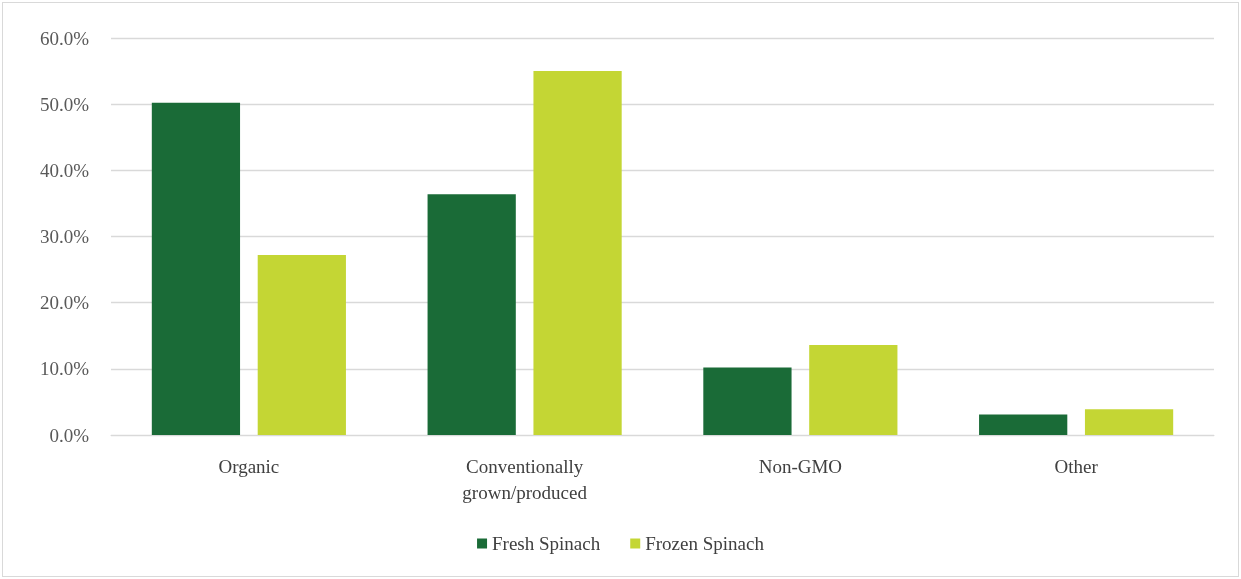 The height and width of the screenshot is (579, 1241). I want to click on x-tick-label: Other, so click(1076, 466).